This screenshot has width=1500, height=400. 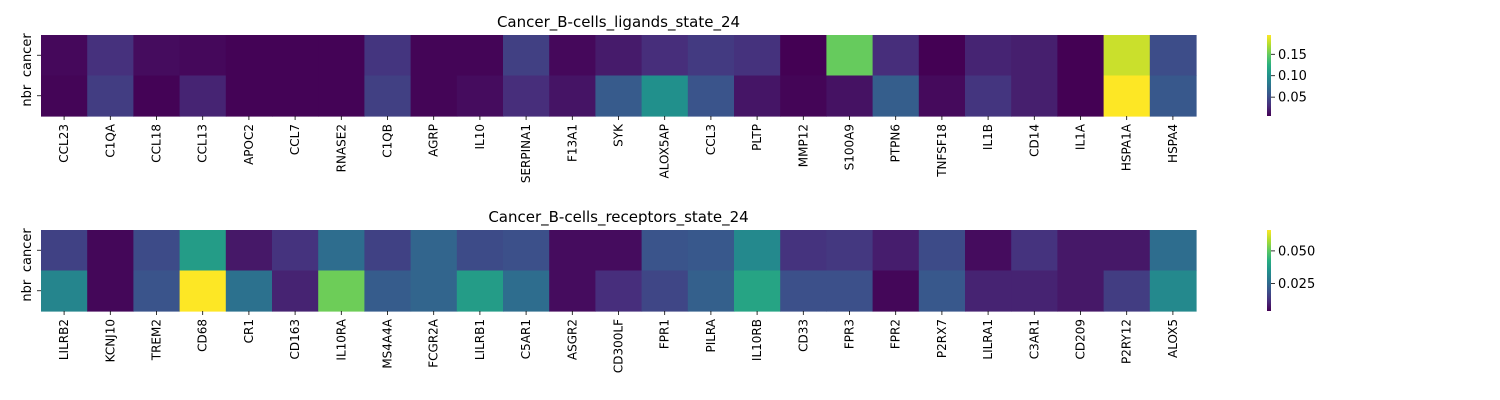 I want to click on panel1-col-label-AGRP: AGRP, so click(x=434, y=140).